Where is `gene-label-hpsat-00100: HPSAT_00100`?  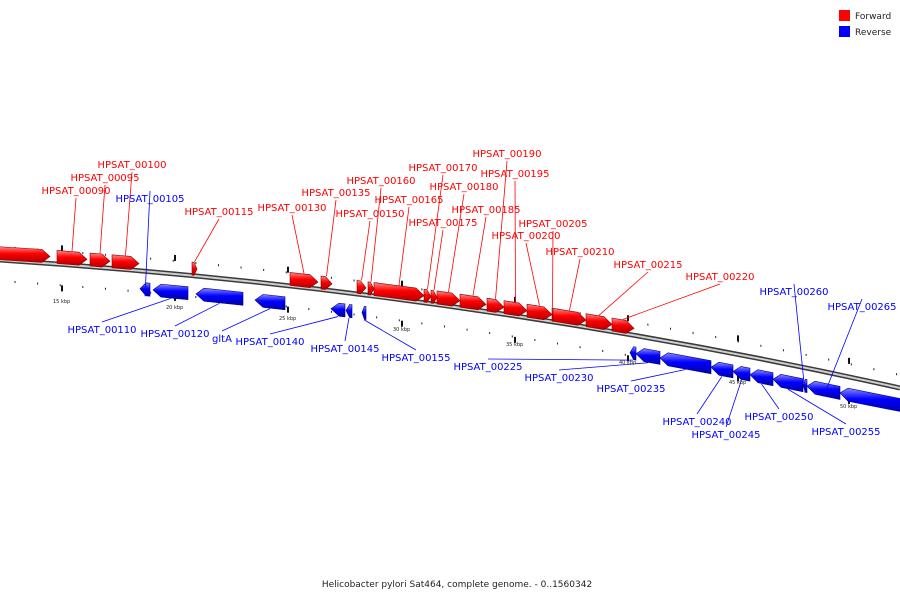
gene-label-hpsat-00100: HPSAT_00100 is located at coordinates (131, 165).